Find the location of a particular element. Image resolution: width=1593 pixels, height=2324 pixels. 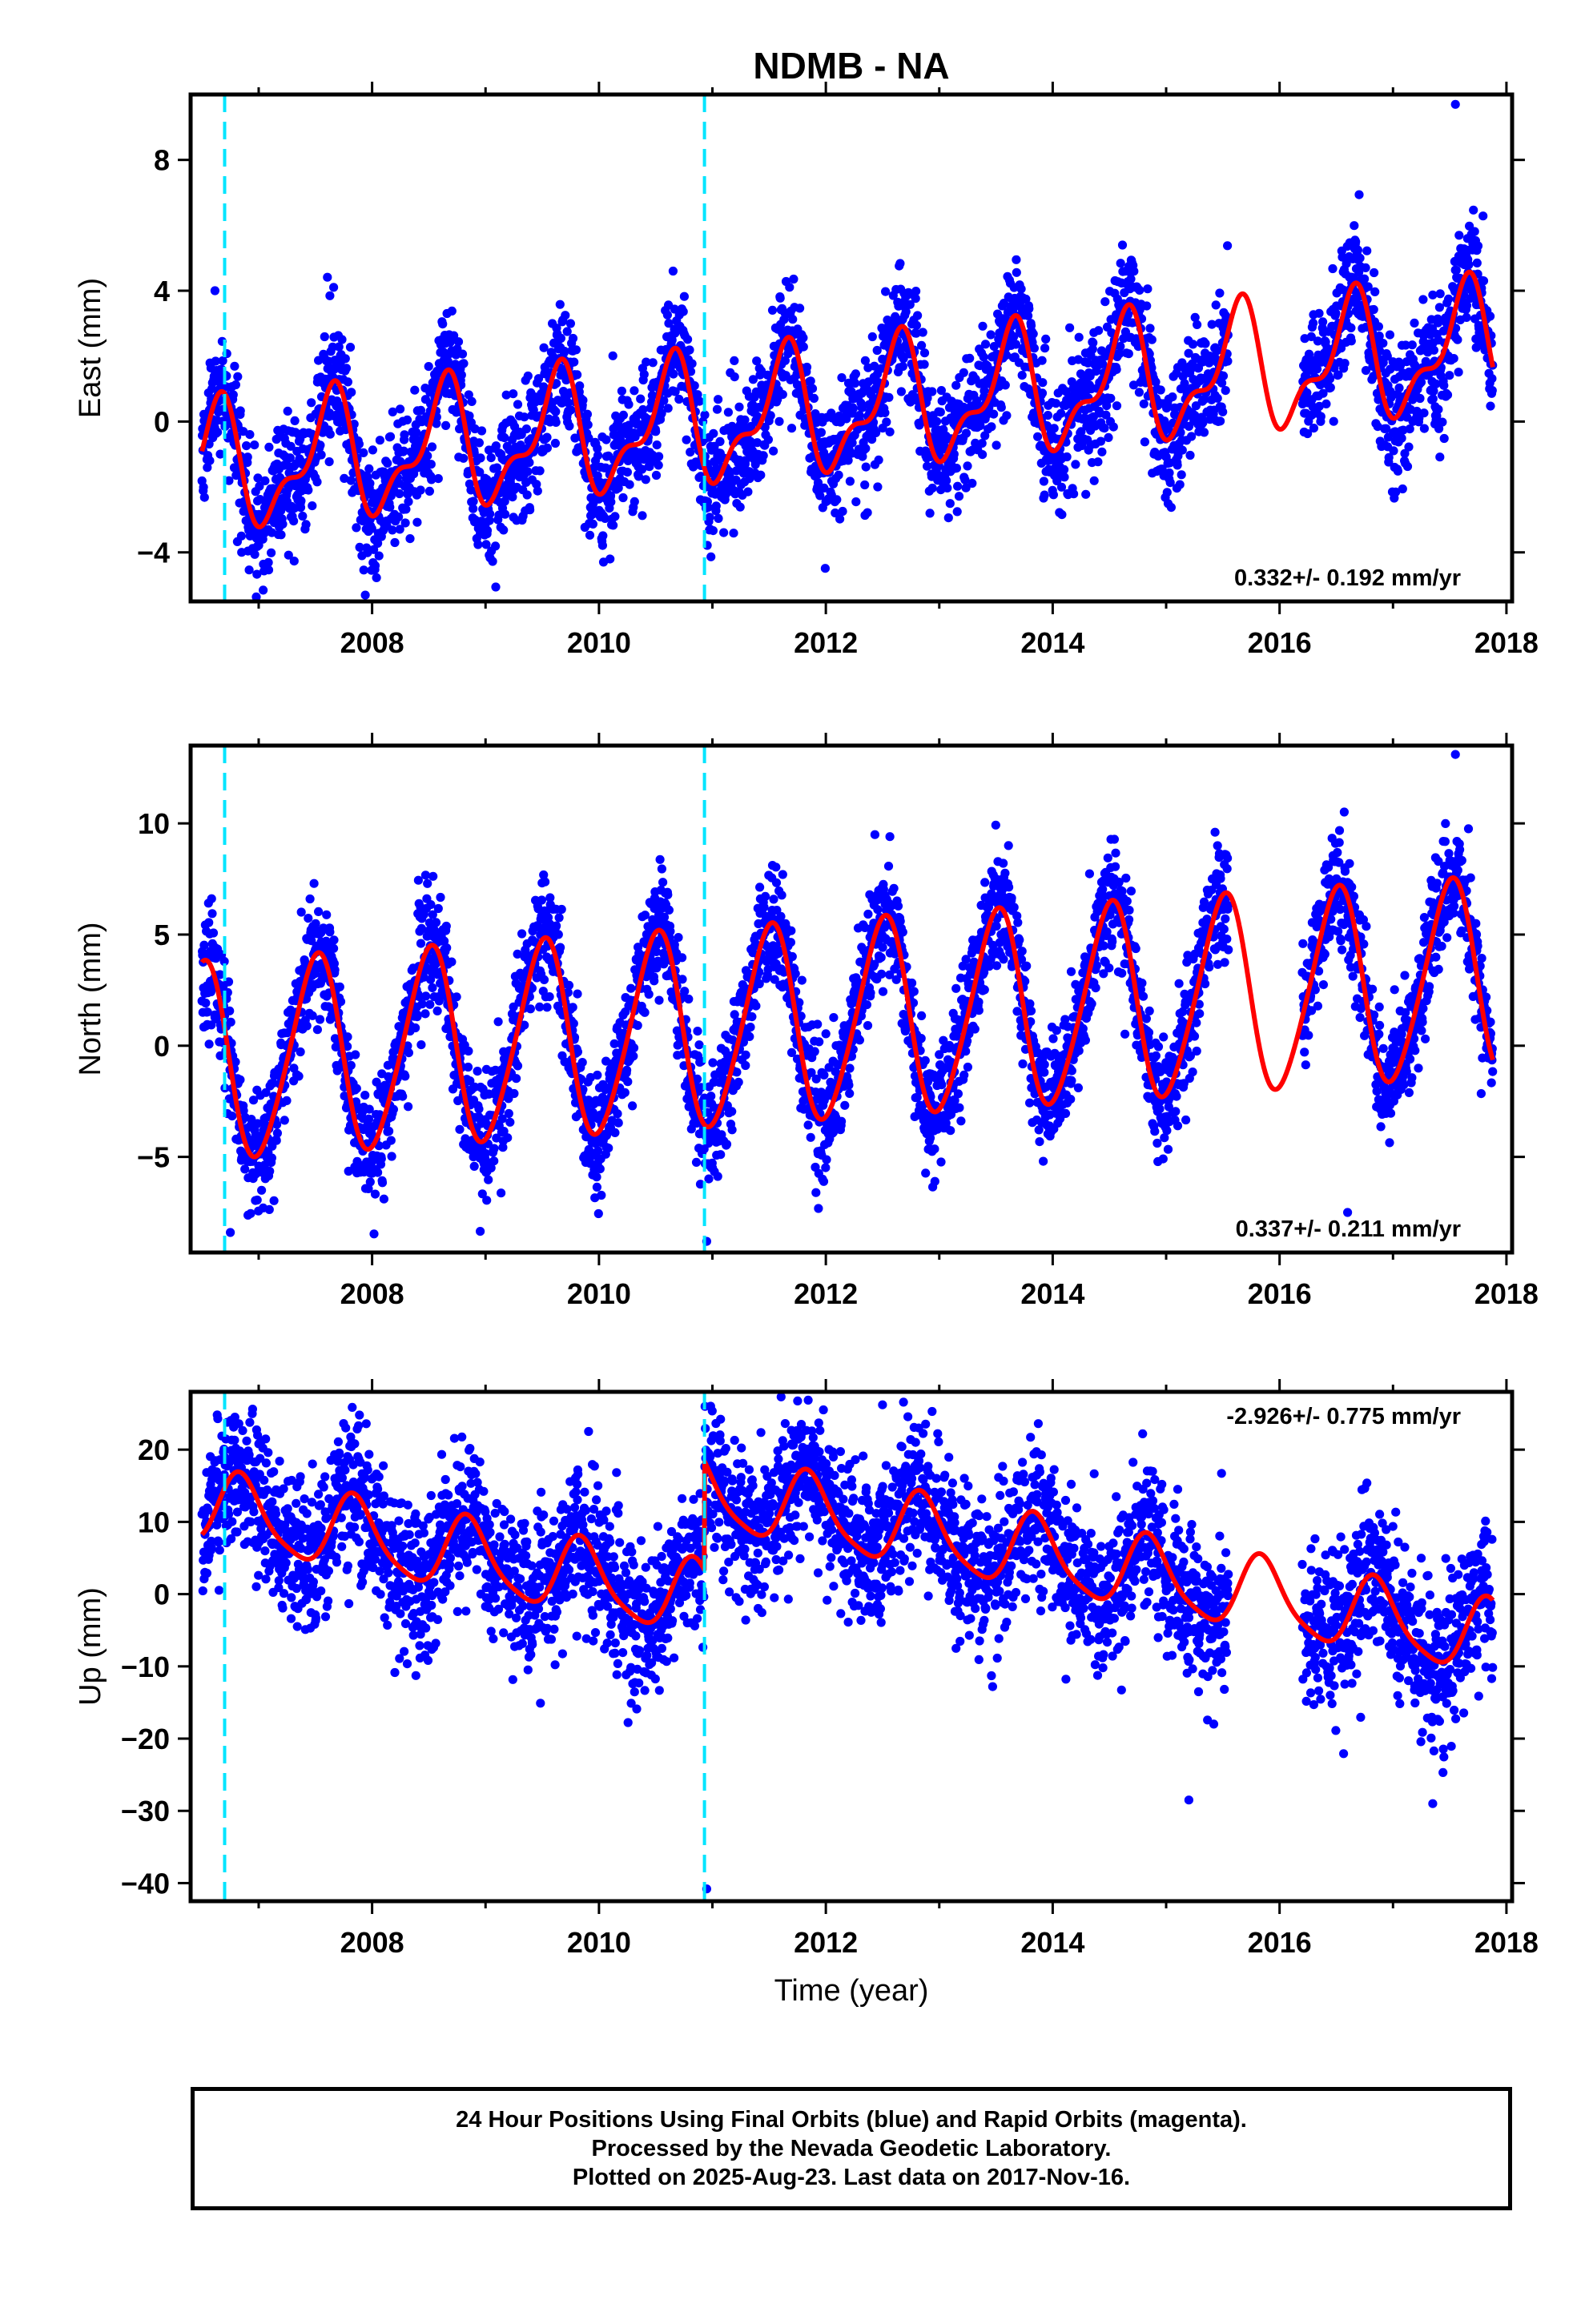

data-point-outlier is located at coordinates (242, 552).